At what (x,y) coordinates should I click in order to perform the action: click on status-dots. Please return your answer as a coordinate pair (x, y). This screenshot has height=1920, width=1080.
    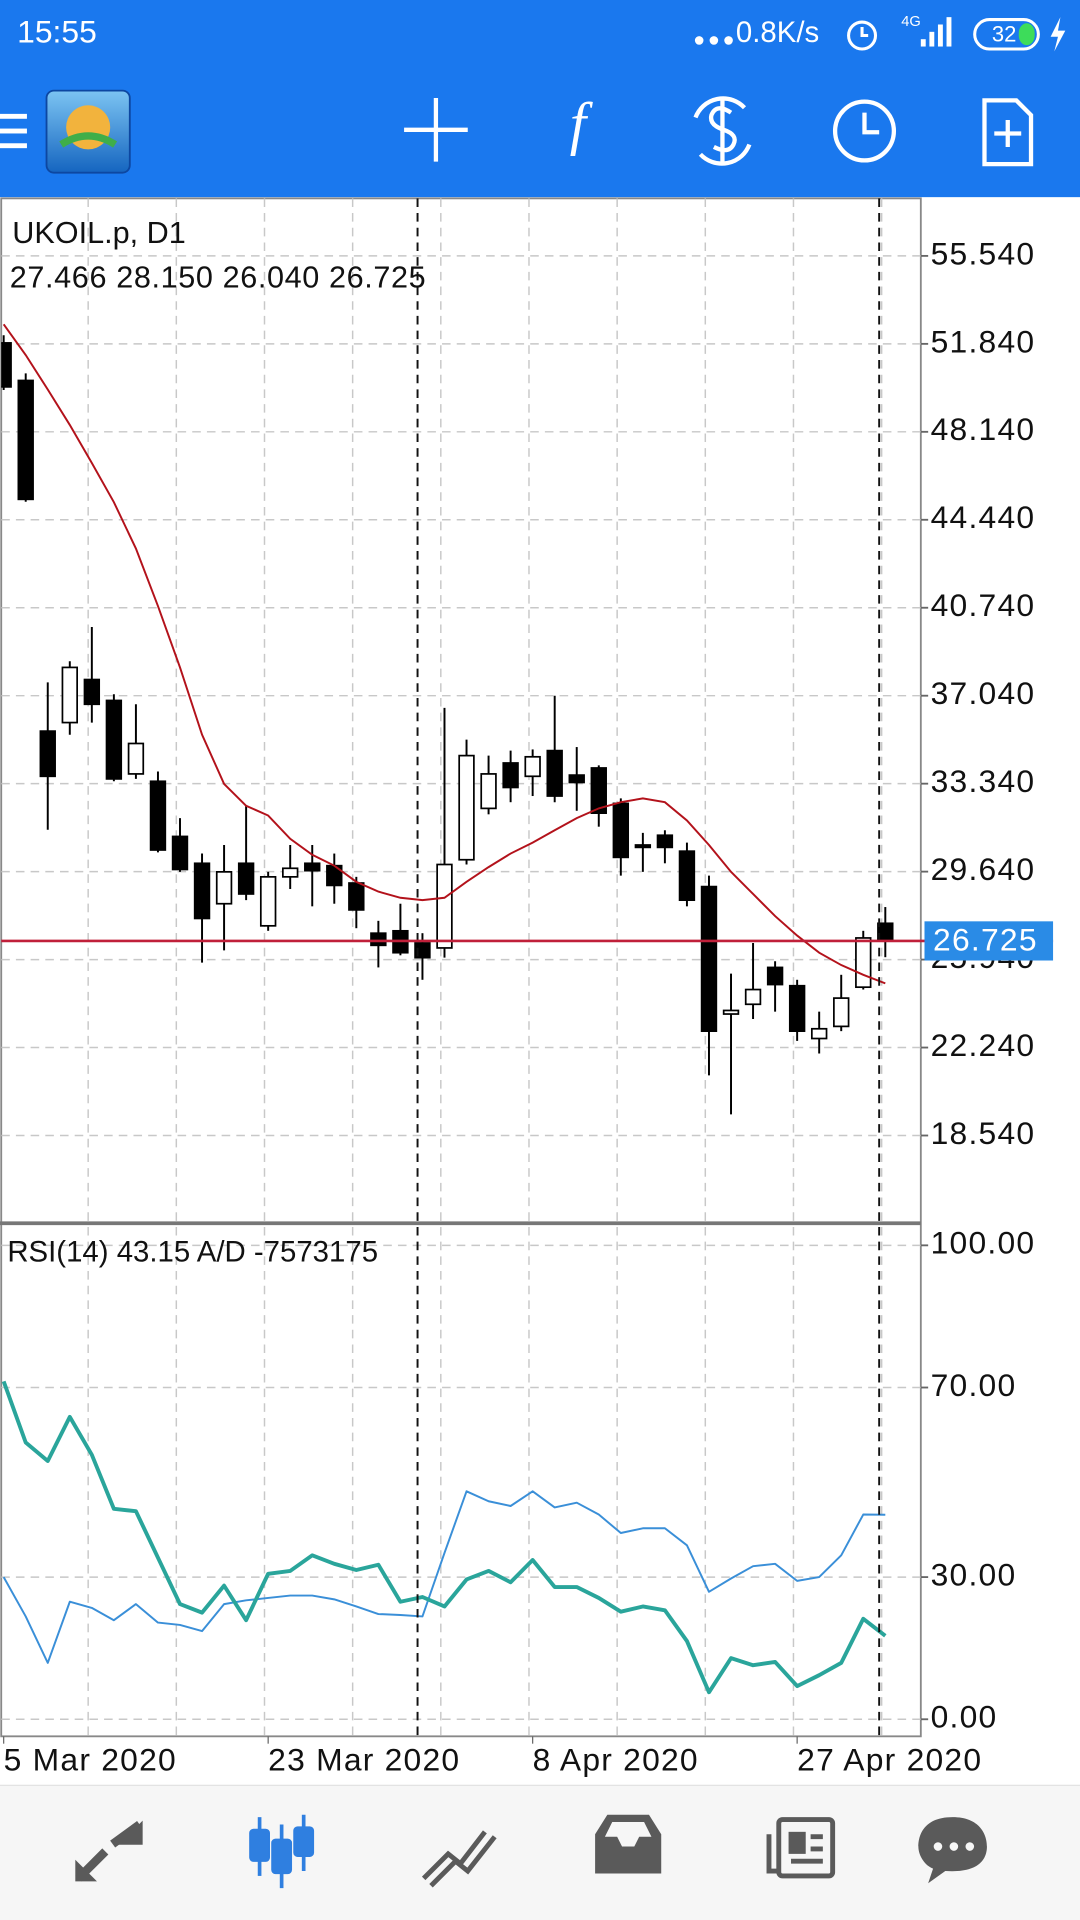
    Looking at the image, I should click on (713, 40).